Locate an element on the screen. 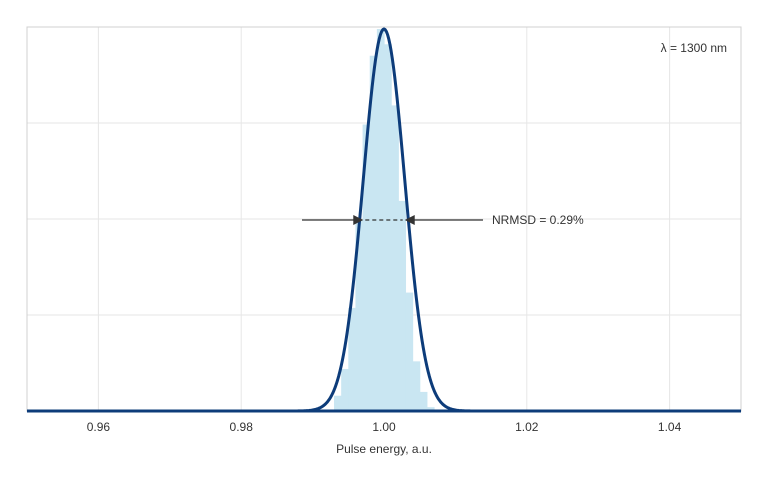 The image size is (768, 480). x-tick-label: 1.00 is located at coordinates (384, 427).